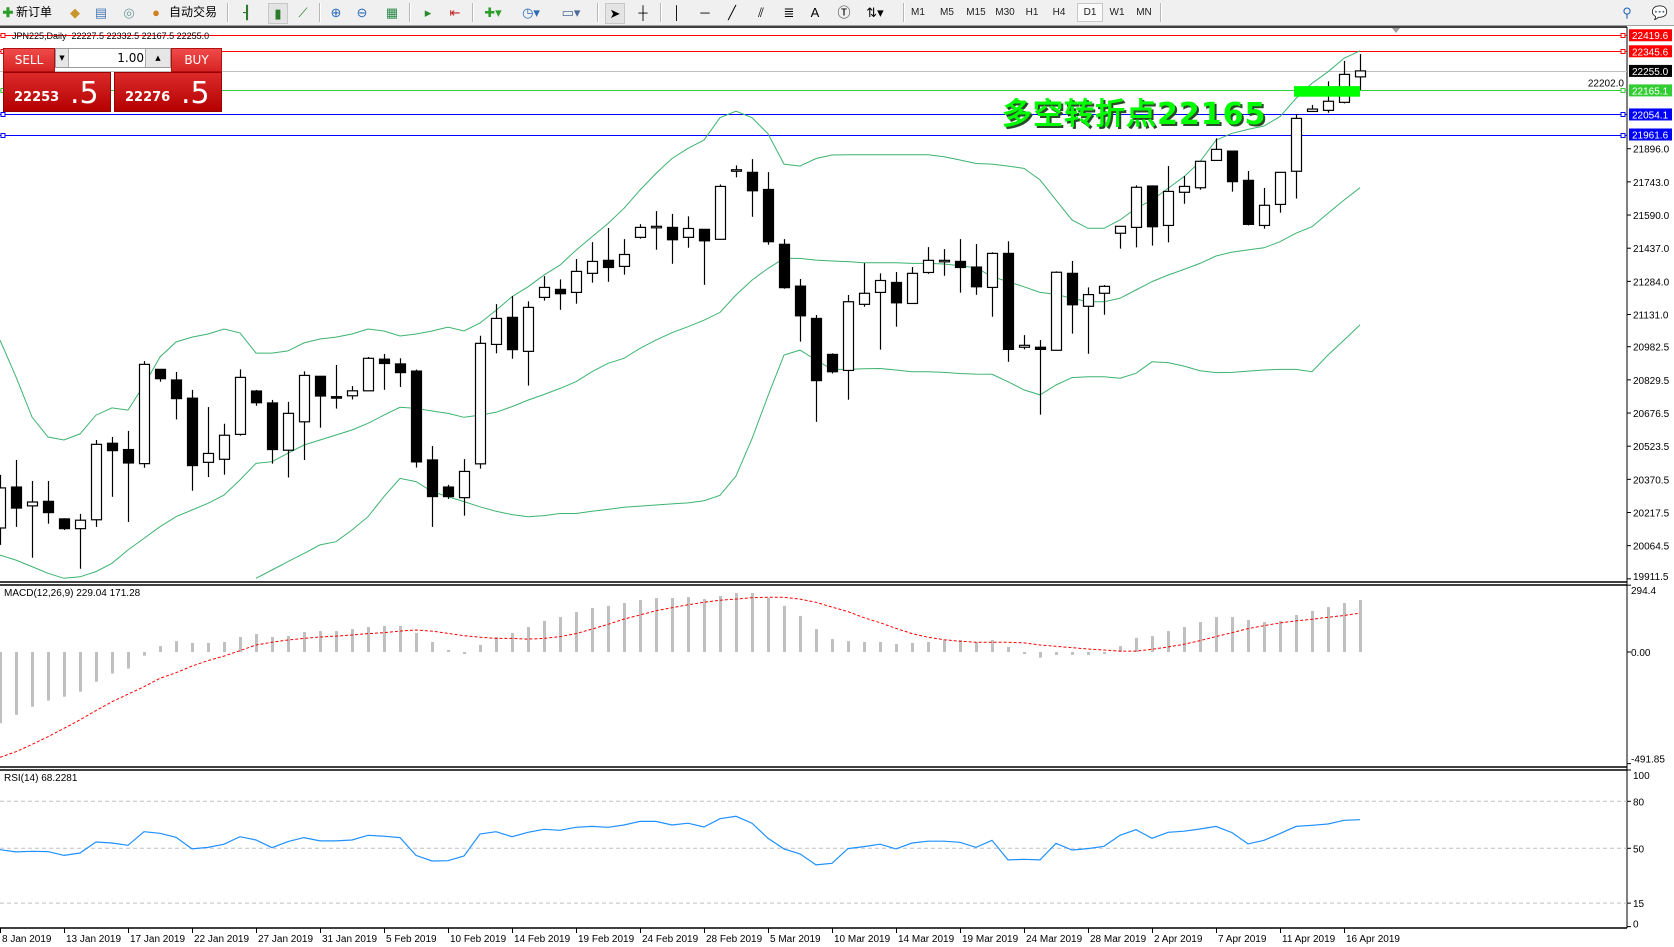 The width and height of the screenshot is (1674, 947). What do you see at coordinates (8, 12) in the screenshot?
I see `new-order-icon: ✚` at bounding box center [8, 12].